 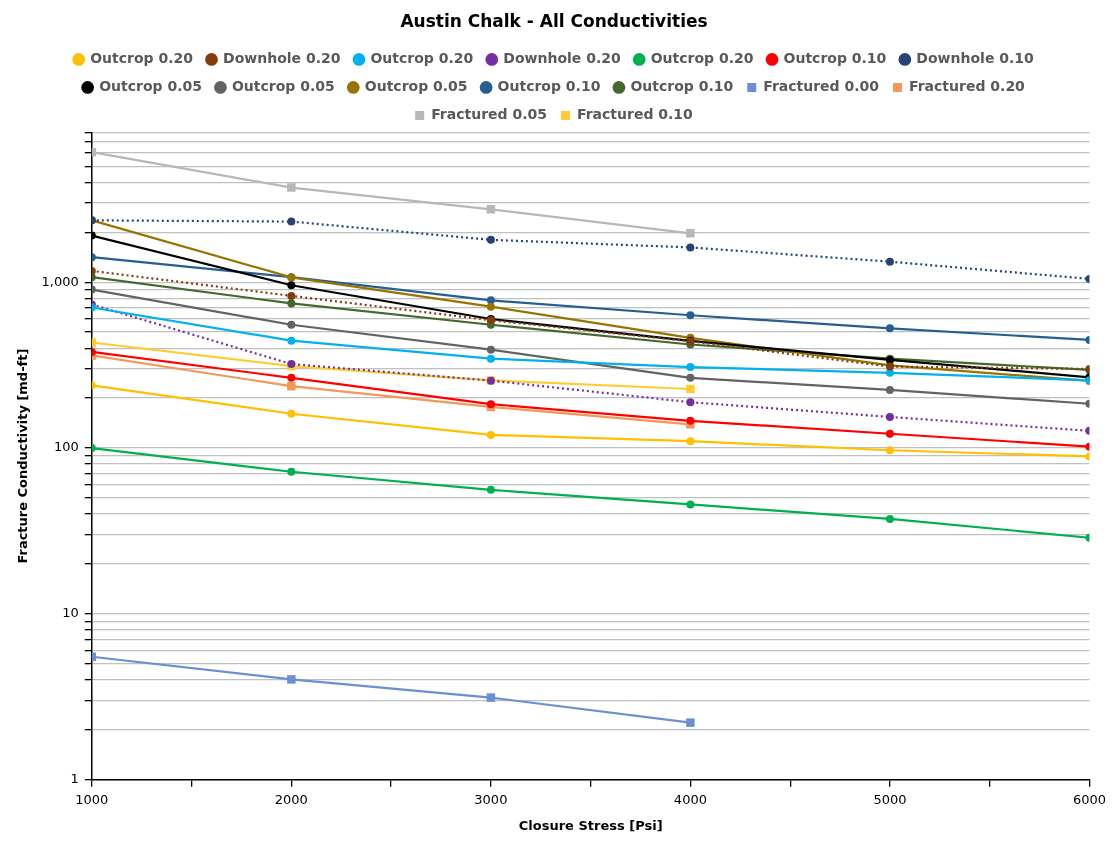 What do you see at coordinates (23, 456) in the screenshot?
I see `y-axis-title: Fracture Conductivity [md-ft]` at bounding box center [23, 456].